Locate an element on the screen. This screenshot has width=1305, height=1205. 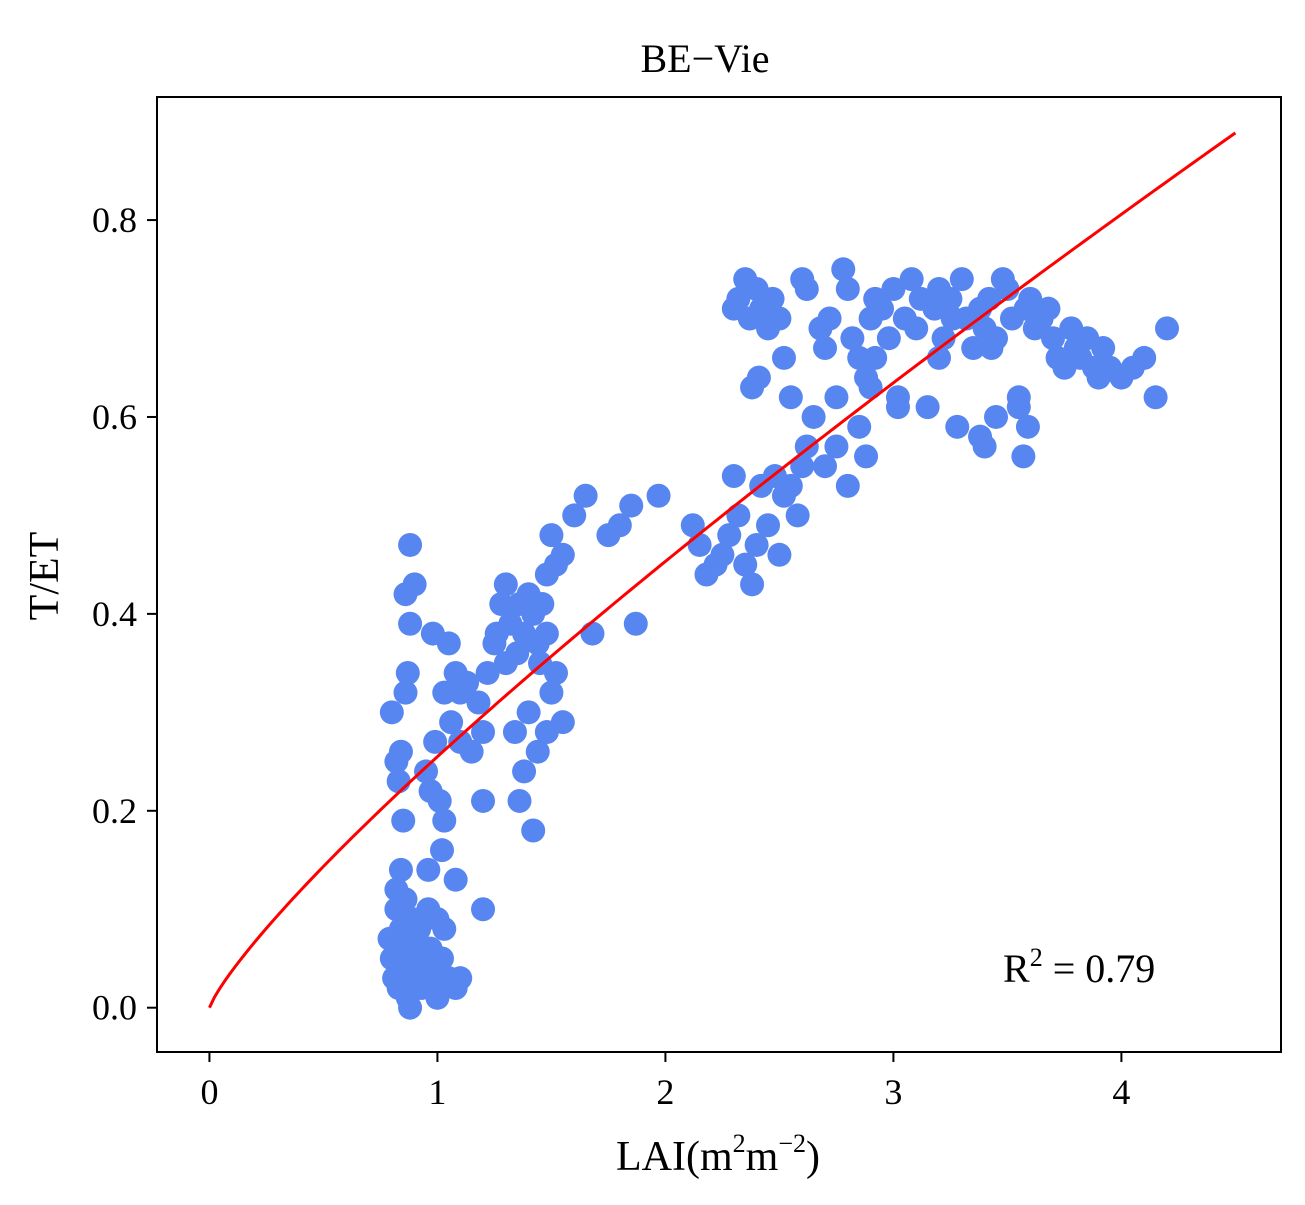
x-tick-label: 1 is located at coordinates (437, 1092).